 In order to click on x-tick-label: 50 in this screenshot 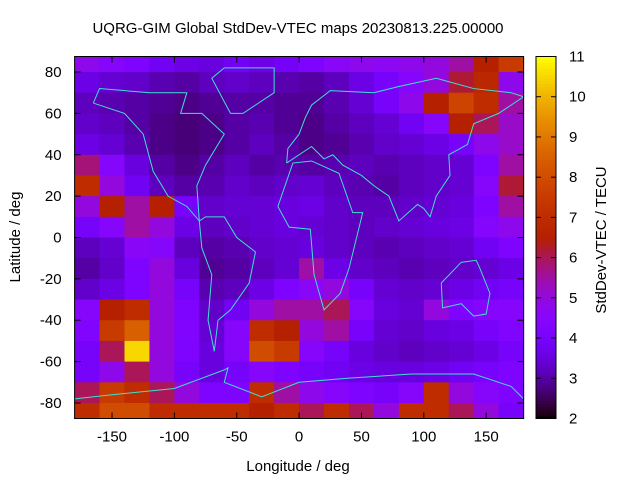, I will do `click(361, 437)`.